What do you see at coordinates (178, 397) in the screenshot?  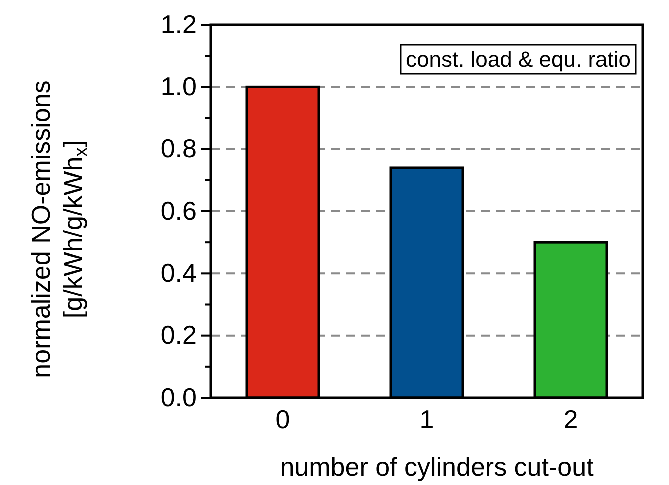 I see `y-tick-label: 0.0` at bounding box center [178, 397].